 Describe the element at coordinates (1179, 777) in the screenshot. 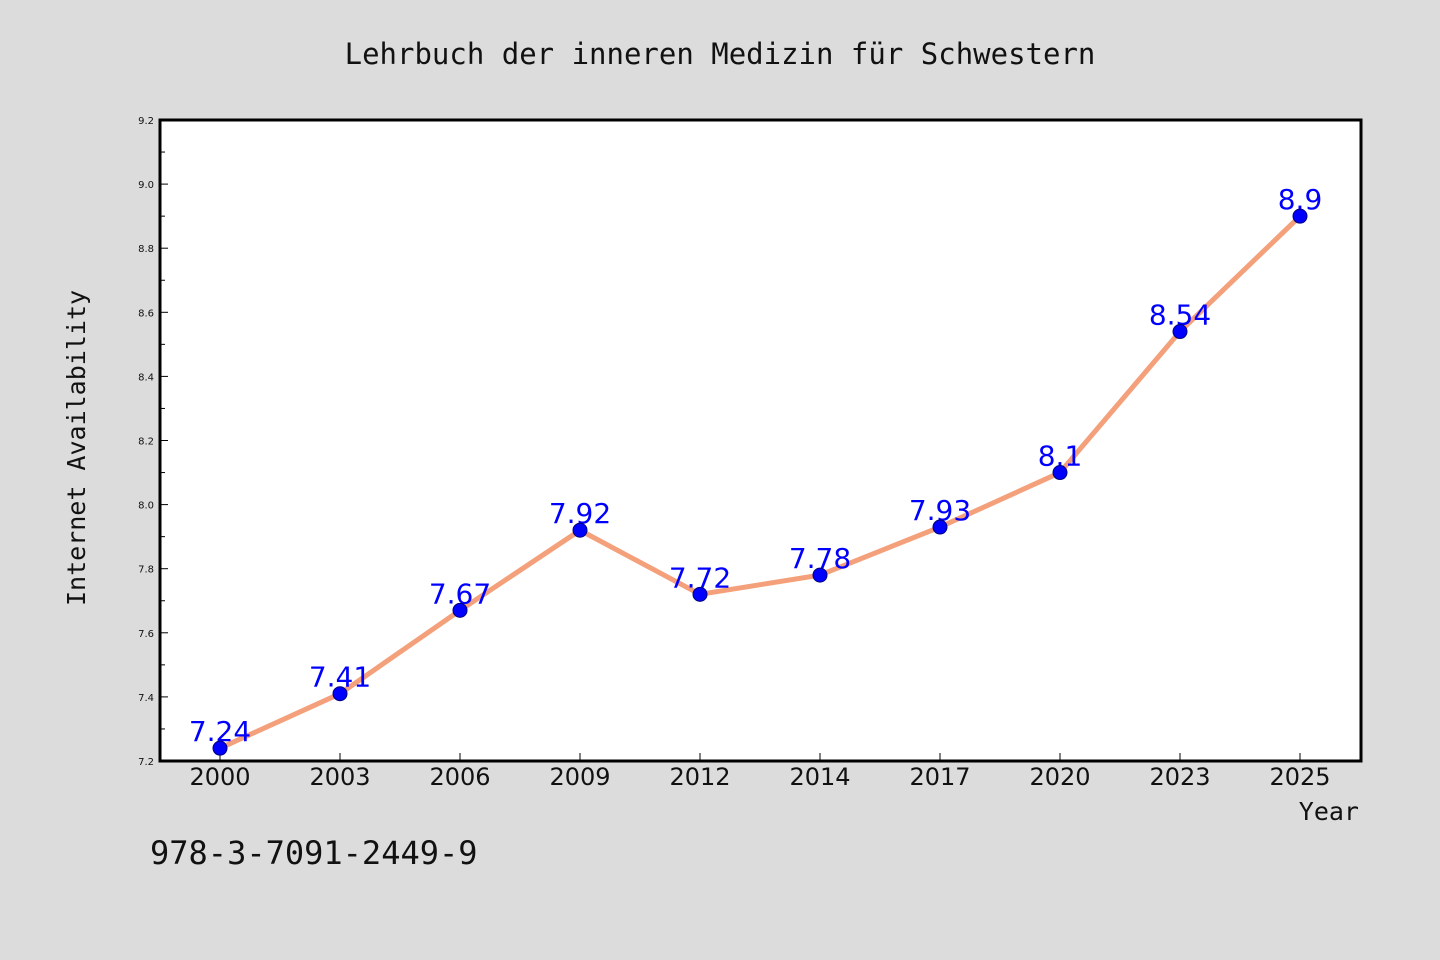

I see `x-tick-label: 2023` at that location.